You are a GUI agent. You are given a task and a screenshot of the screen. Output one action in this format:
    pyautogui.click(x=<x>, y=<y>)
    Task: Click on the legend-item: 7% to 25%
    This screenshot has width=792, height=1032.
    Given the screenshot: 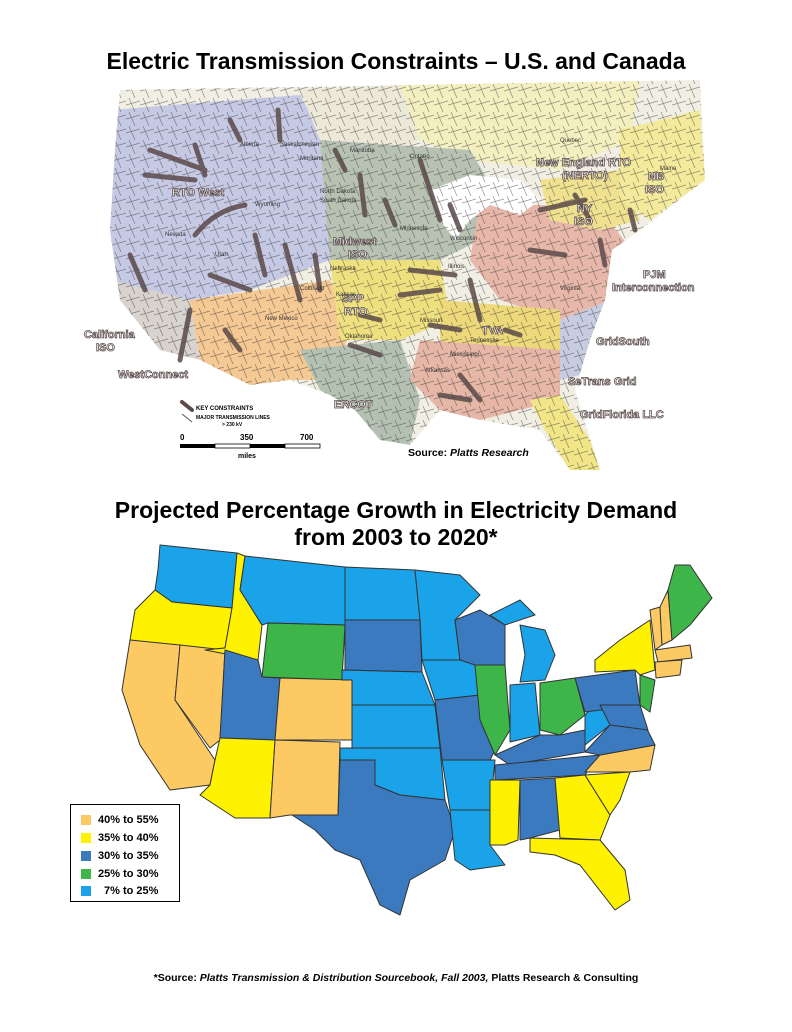 What is the action you would take?
    pyautogui.click(x=119, y=891)
    